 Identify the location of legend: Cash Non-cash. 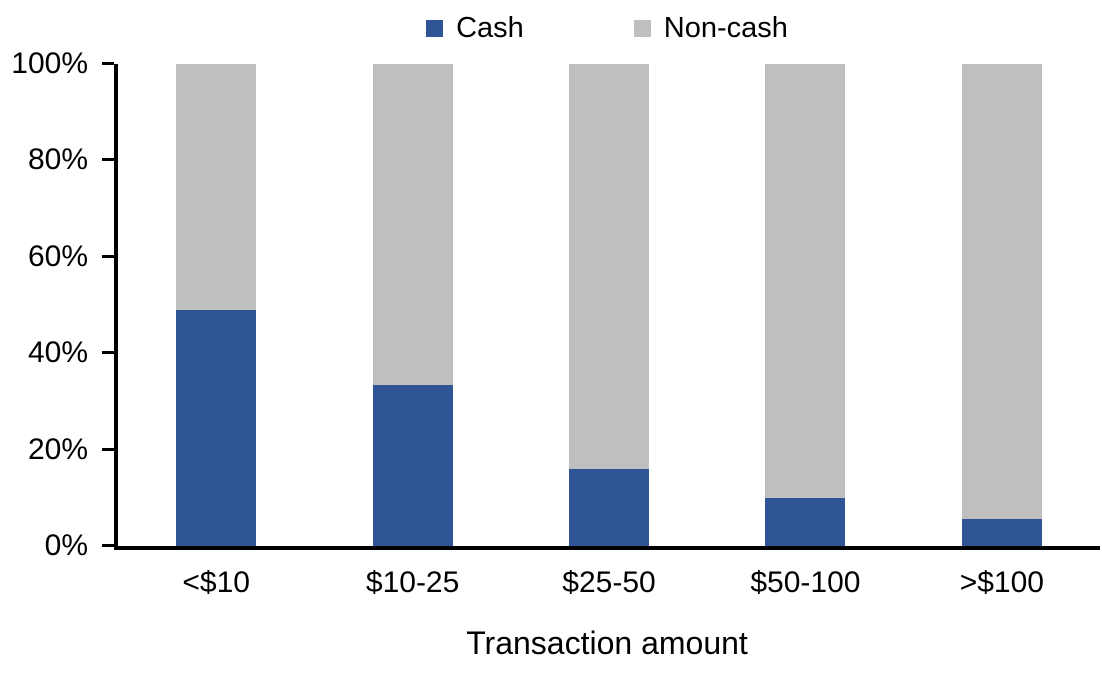
(607, 28).